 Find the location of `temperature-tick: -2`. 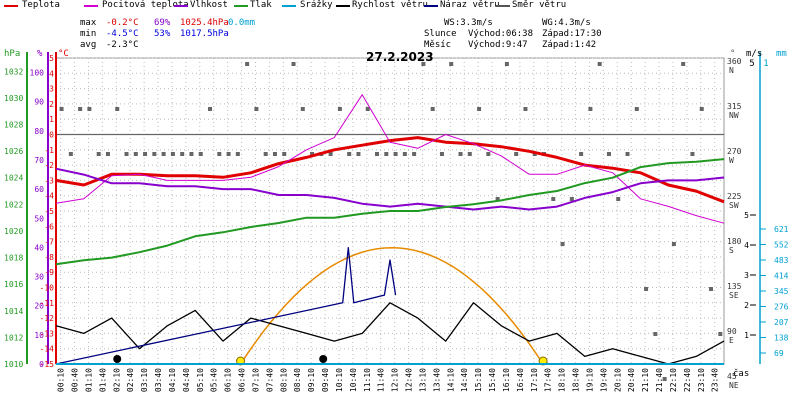

temperature-tick: -2 is located at coordinates (49, 165).